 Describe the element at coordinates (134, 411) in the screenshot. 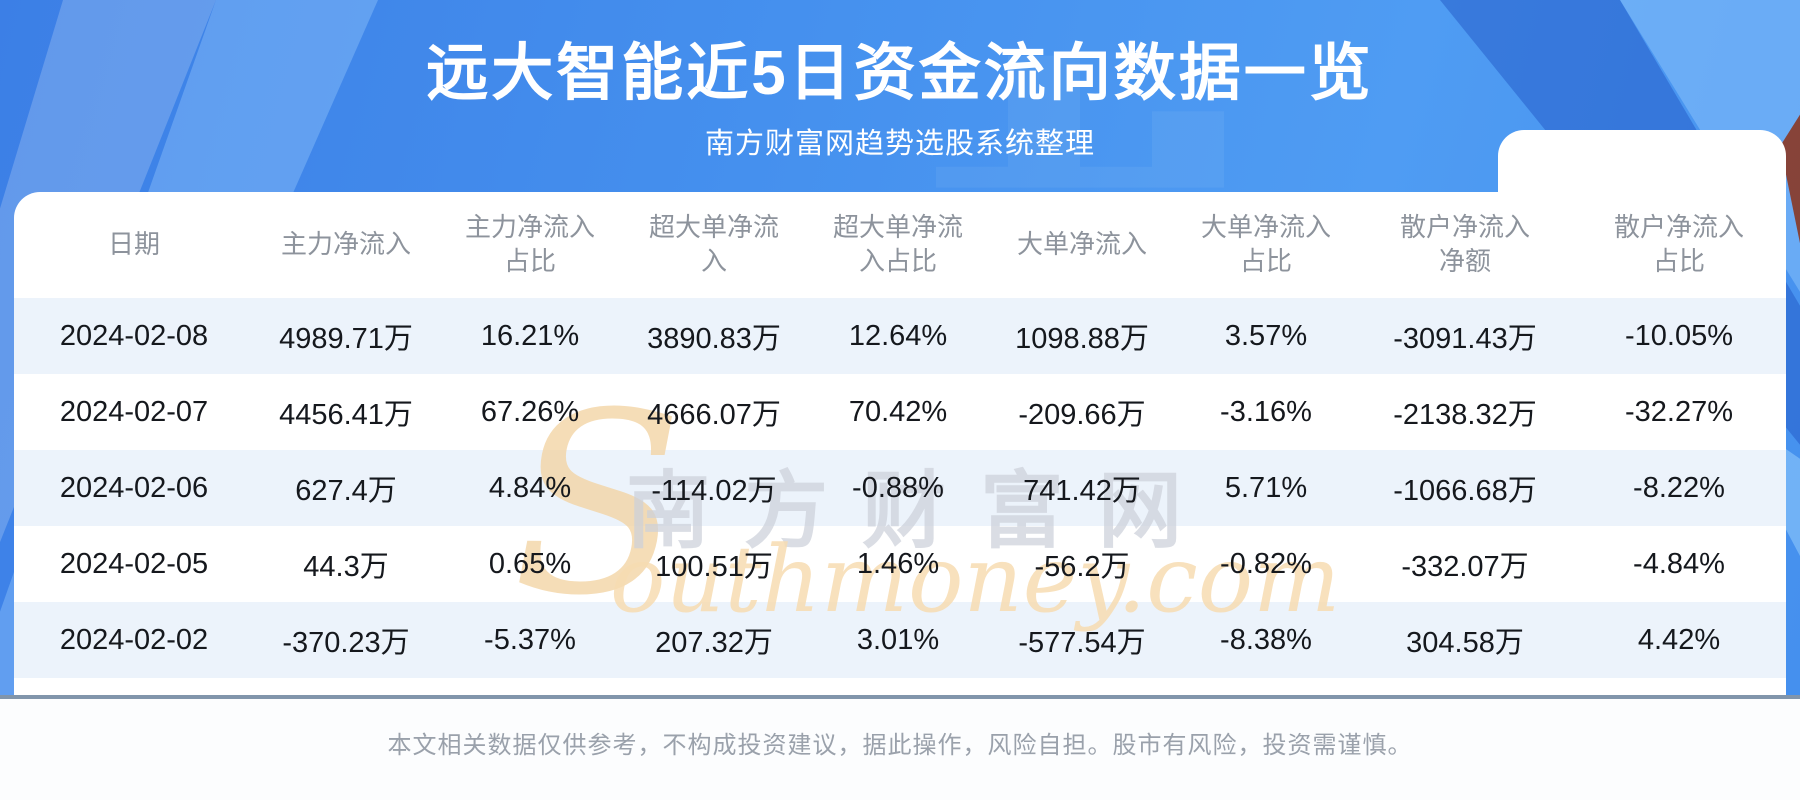

I see `table-cell: 2024-02-07` at that location.